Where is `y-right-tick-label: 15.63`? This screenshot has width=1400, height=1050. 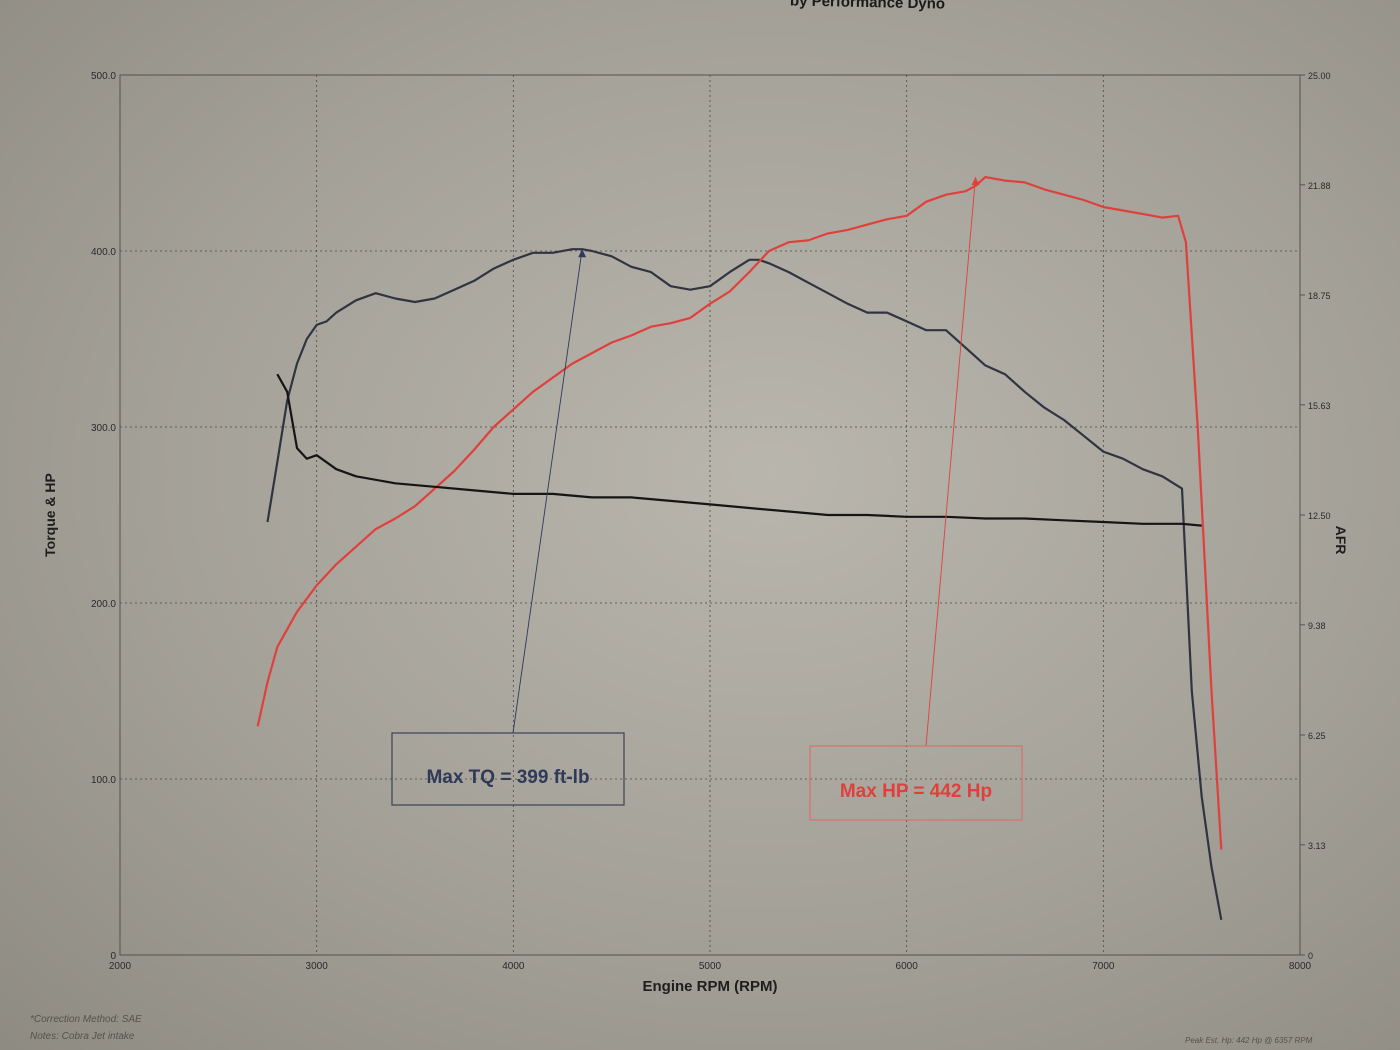 y-right-tick-label: 15.63 is located at coordinates (1319, 406).